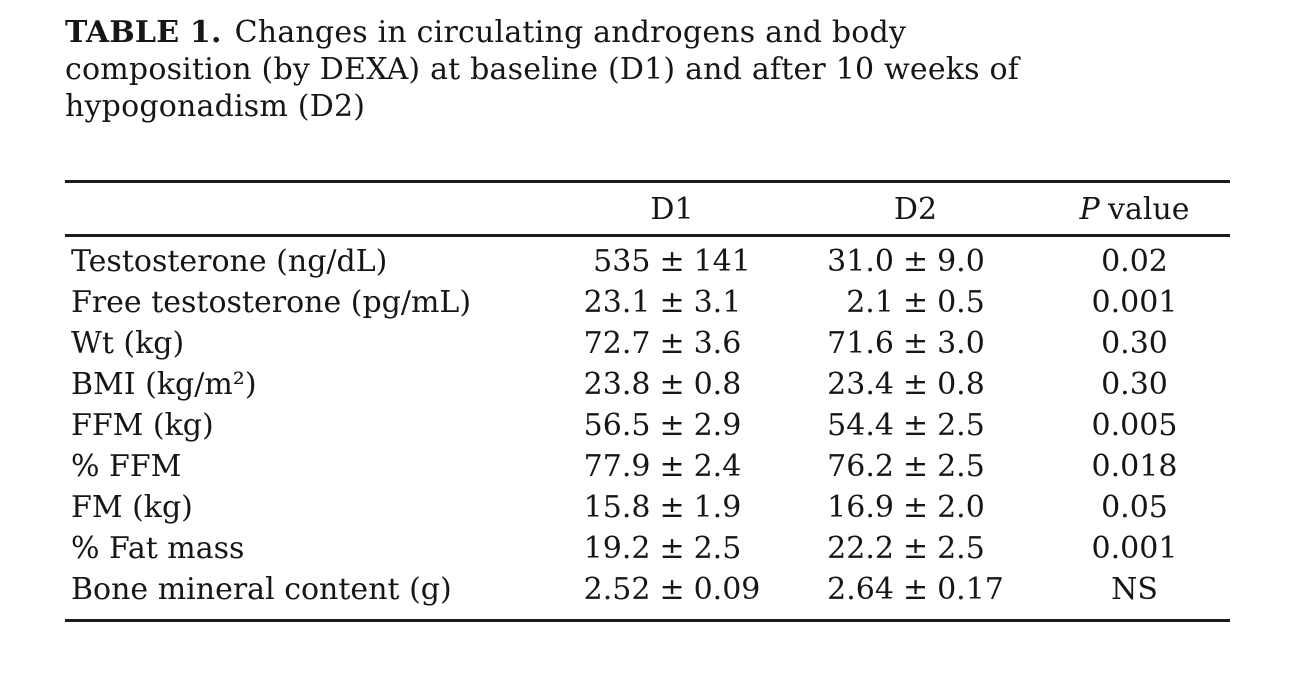 The height and width of the screenshot is (688, 1300). I want to click on d1-value-cell: 72.7 ±3.6, so click(672, 343).